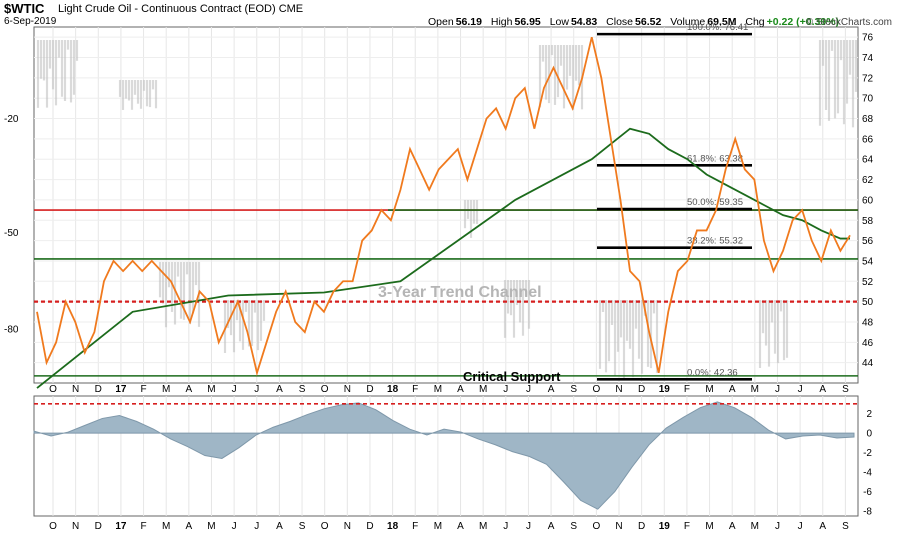 This screenshot has height=534, width=900. What do you see at coordinates (867, 492) in the screenshot?
I see `momentum-tick-label: -6` at bounding box center [867, 492].